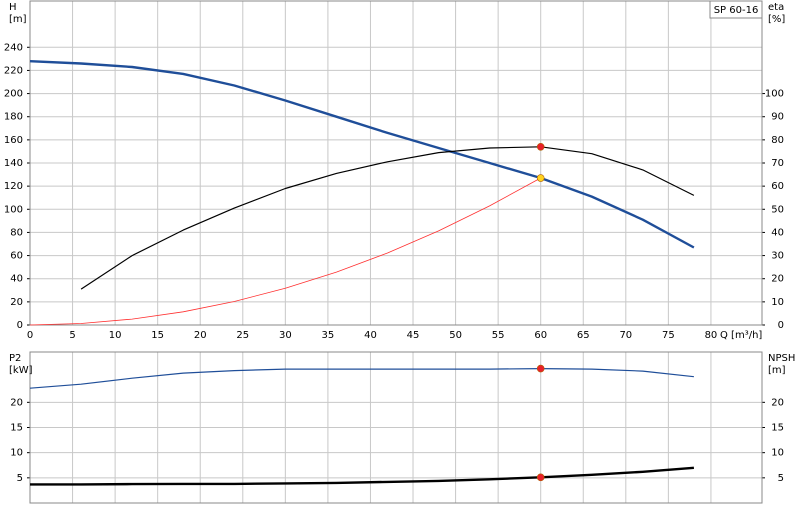  I want to click on y-tick-label: 40, so click(16, 279).